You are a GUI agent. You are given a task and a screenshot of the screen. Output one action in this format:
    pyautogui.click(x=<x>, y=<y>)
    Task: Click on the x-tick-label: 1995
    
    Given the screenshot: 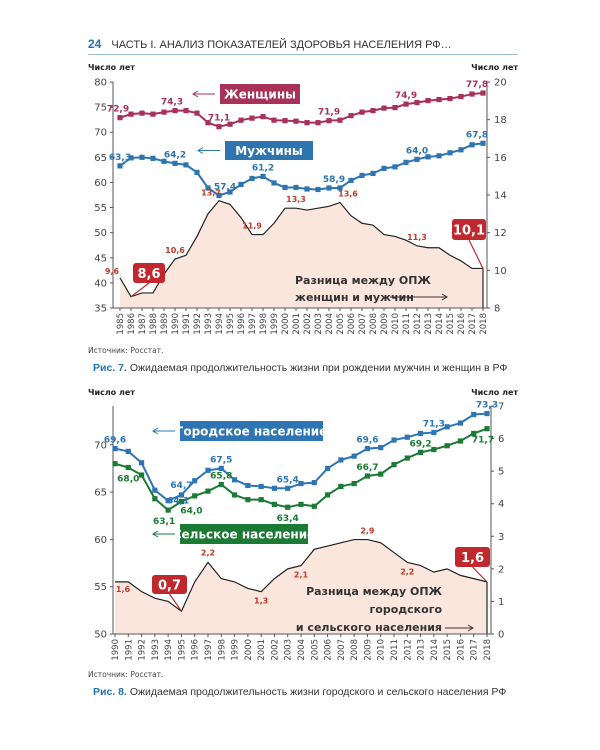 What is the action you would take?
    pyautogui.click(x=182, y=650)
    